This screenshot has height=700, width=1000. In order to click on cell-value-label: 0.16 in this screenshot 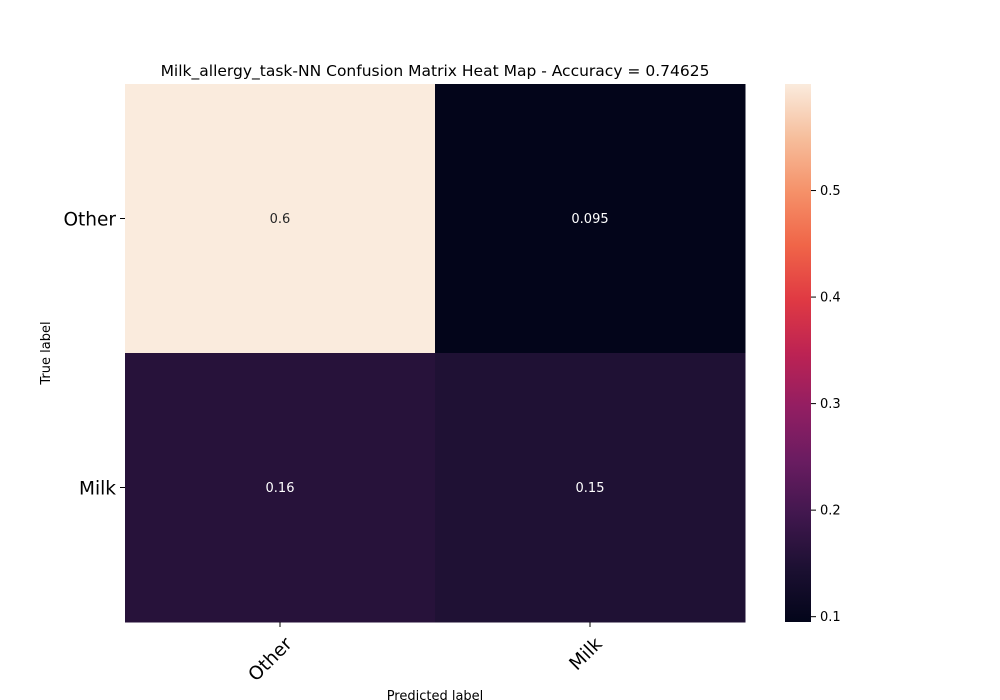, I will do `click(280, 488)`.